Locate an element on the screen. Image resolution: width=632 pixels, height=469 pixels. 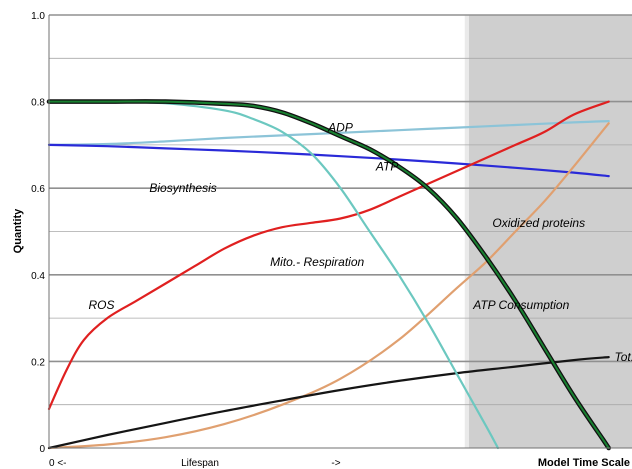
series-adp-line is located at coordinates (328, 133).